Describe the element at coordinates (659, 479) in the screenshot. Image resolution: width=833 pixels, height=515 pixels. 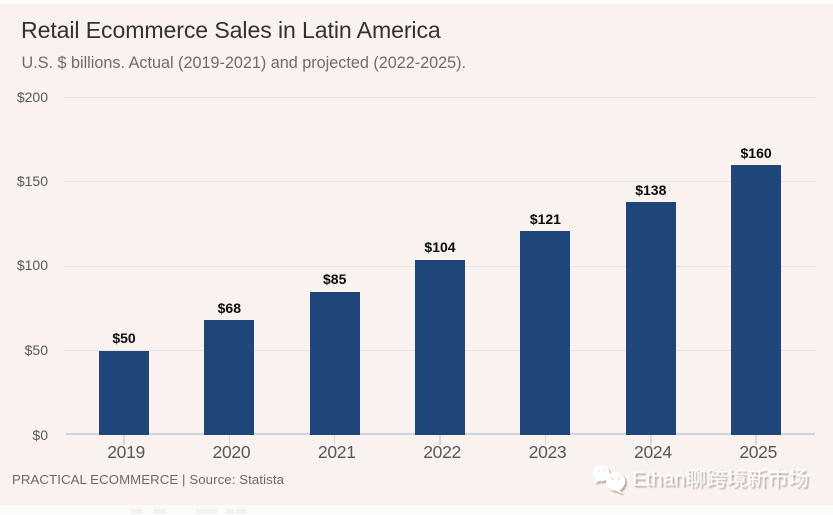
I see `svg-text: Ethan` at that location.